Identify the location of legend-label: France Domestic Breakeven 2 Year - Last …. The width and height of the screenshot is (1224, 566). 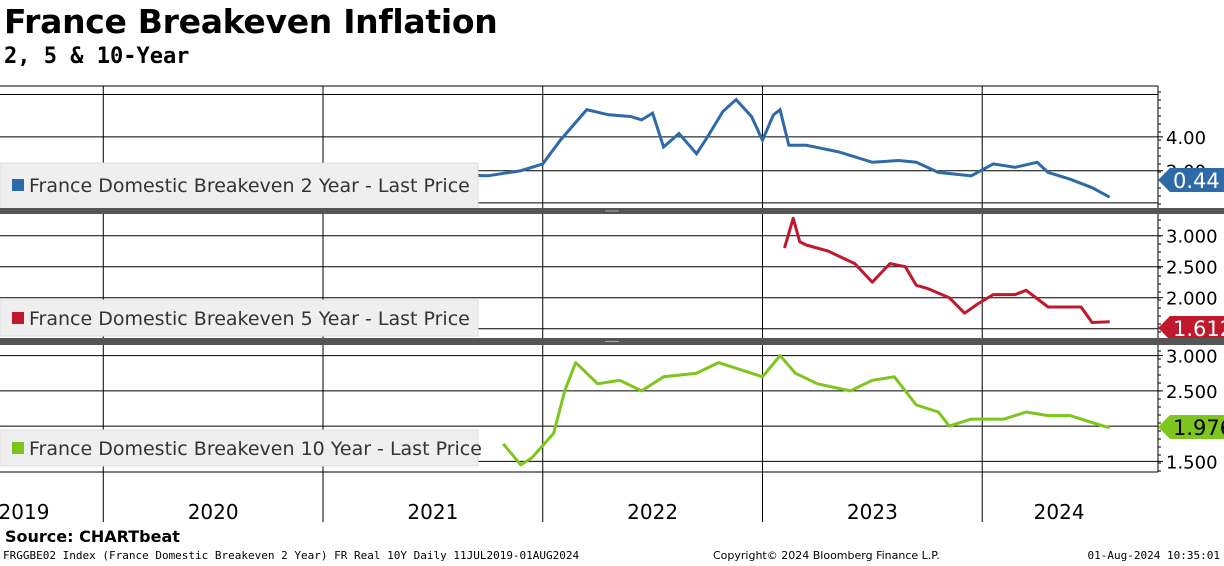
(249, 186).